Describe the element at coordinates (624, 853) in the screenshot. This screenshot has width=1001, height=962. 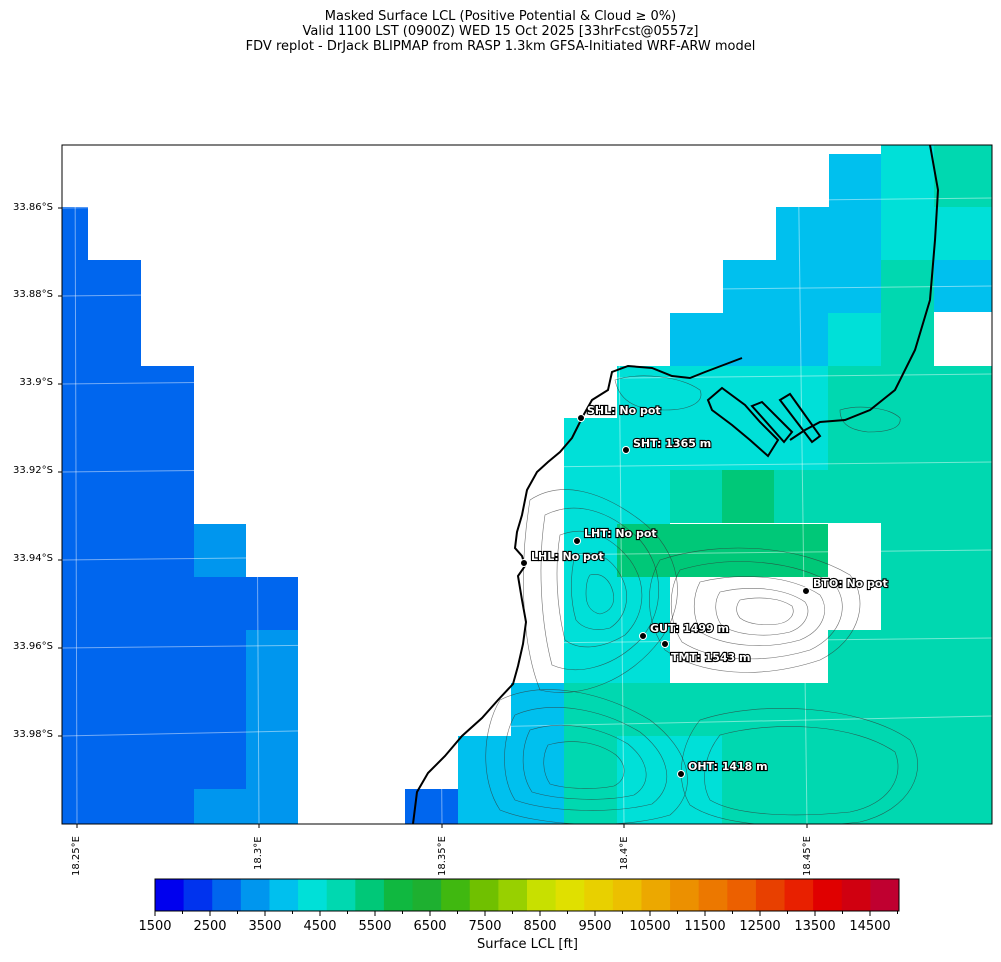
I see `lon-label-18-40: 18.4°E` at that location.